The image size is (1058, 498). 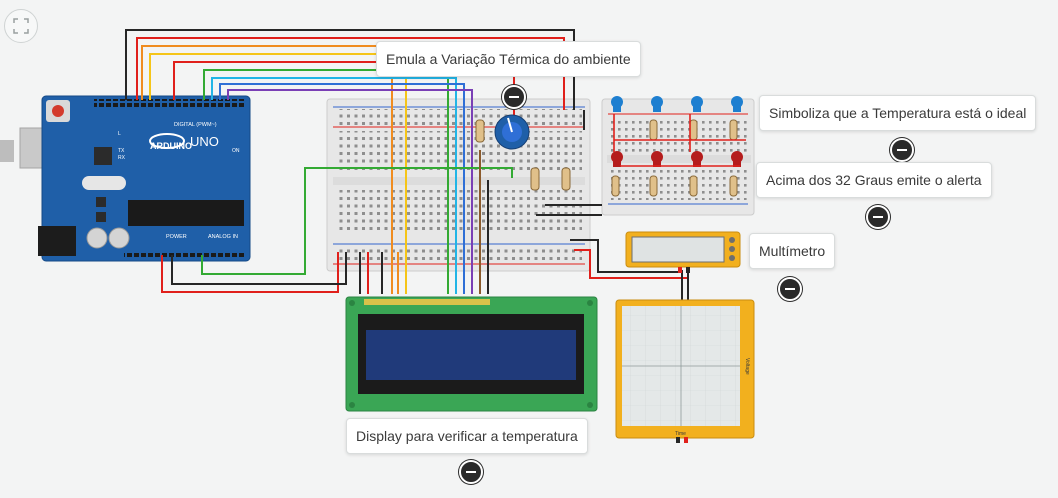 What do you see at coordinates (186, 213) in the screenshot?
I see `atmega-chip` at bounding box center [186, 213].